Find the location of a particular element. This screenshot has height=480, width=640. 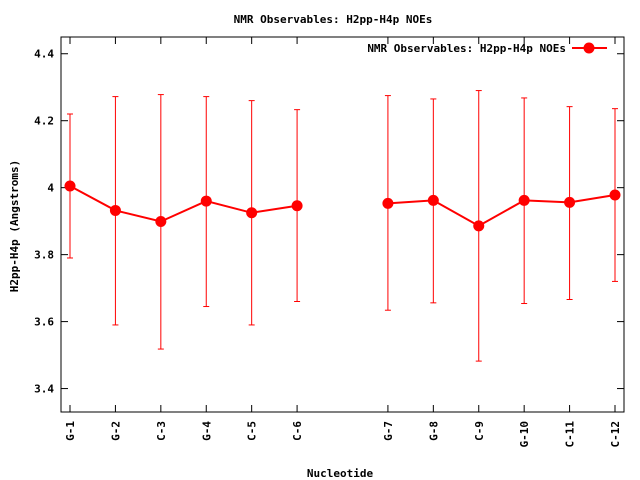

x-tick-label: G-4 is located at coordinates (206, 431).